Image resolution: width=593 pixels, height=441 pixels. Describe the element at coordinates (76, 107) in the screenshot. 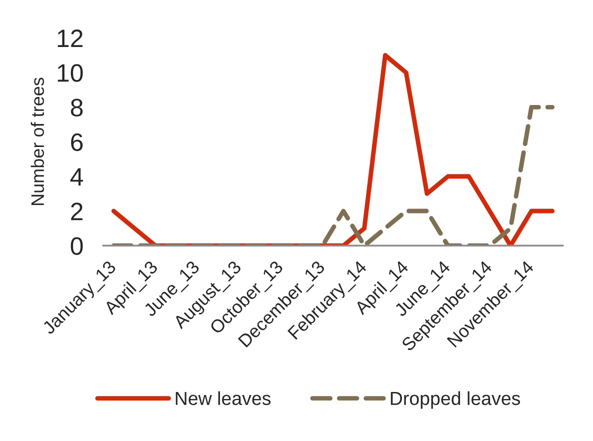

I see `y-tick-label: 8` at that location.